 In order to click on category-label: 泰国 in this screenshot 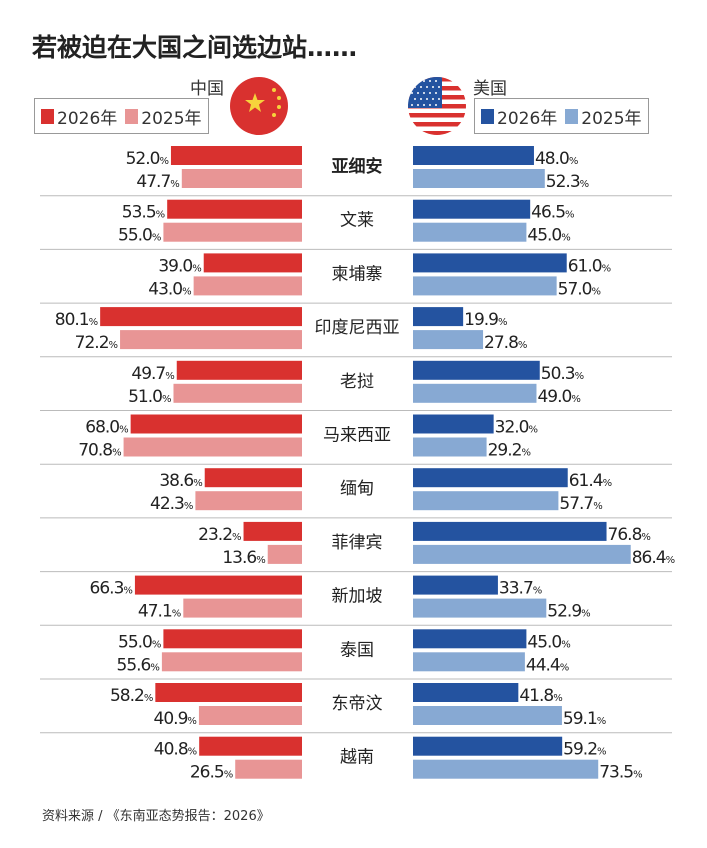, I will do `click(357, 650)`.